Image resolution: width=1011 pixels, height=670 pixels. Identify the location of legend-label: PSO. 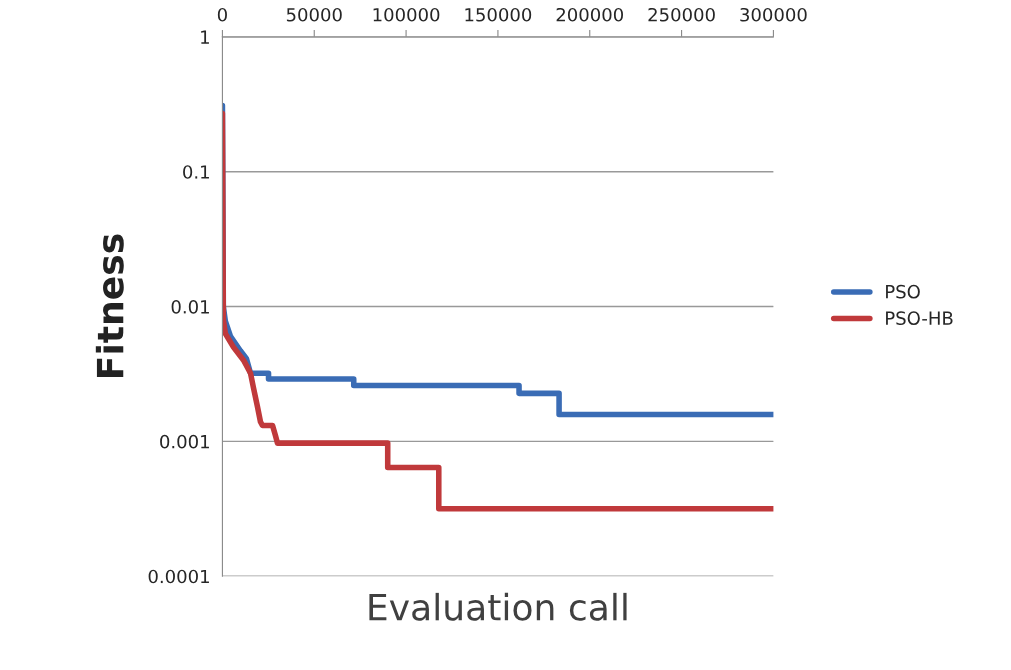
(903, 291).